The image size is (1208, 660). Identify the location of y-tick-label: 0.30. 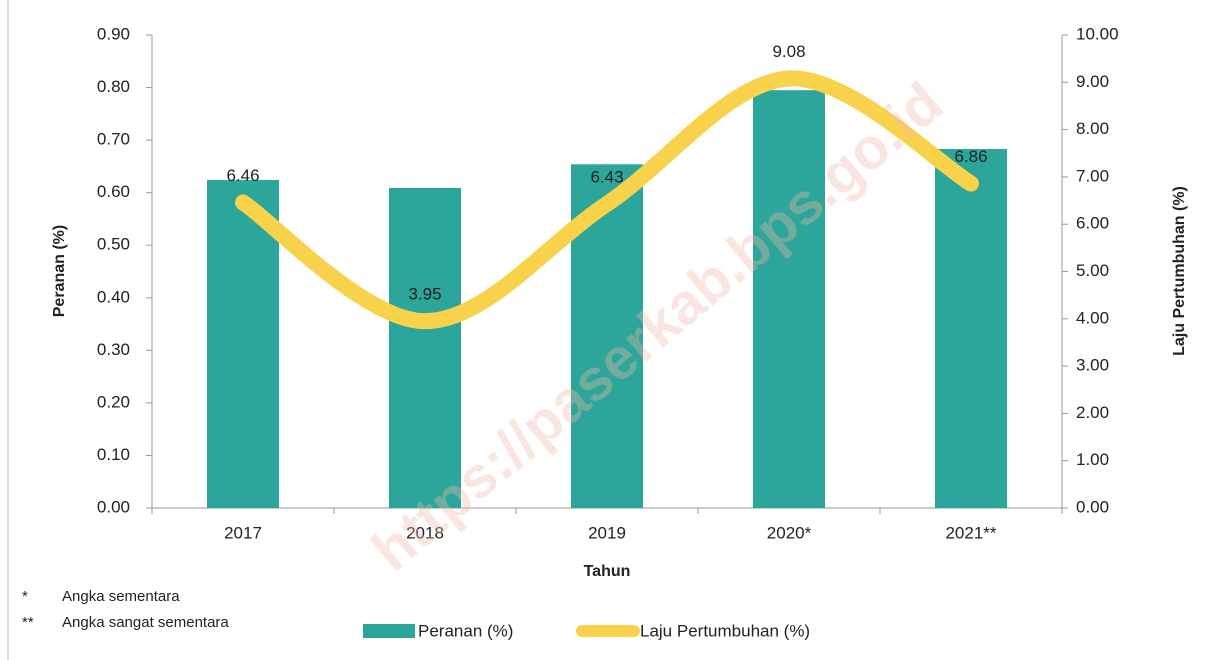
(113, 349).